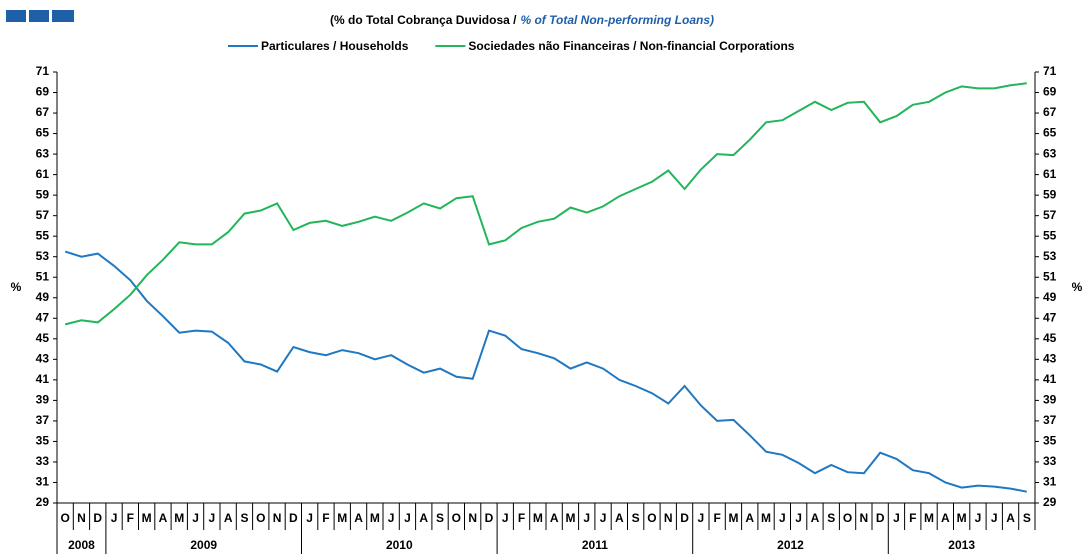 Image resolution: width=1084 pixels, height=554 pixels. Describe the element at coordinates (1050, 338) in the screenshot. I see `y2-tick-label: 45` at that location.